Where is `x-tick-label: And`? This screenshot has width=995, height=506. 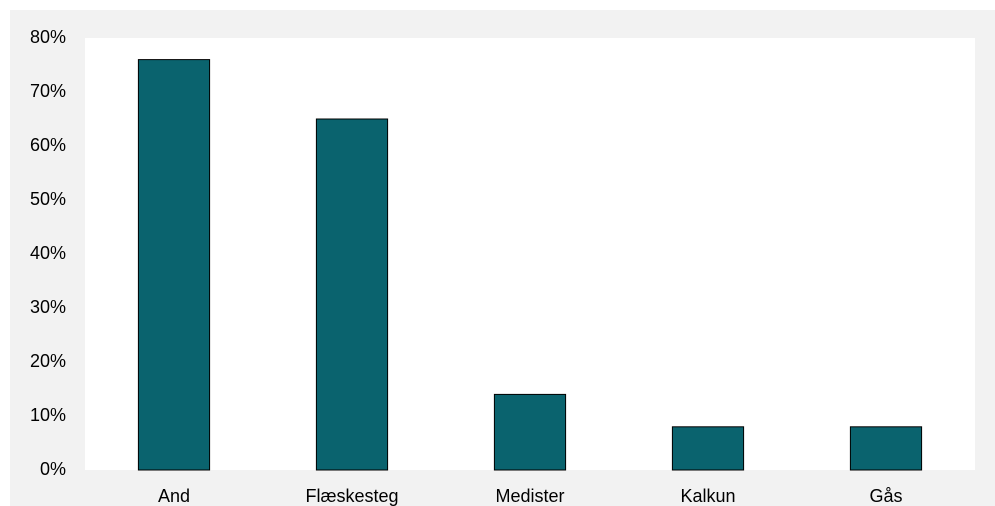 x-tick-label: And is located at coordinates (174, 496).